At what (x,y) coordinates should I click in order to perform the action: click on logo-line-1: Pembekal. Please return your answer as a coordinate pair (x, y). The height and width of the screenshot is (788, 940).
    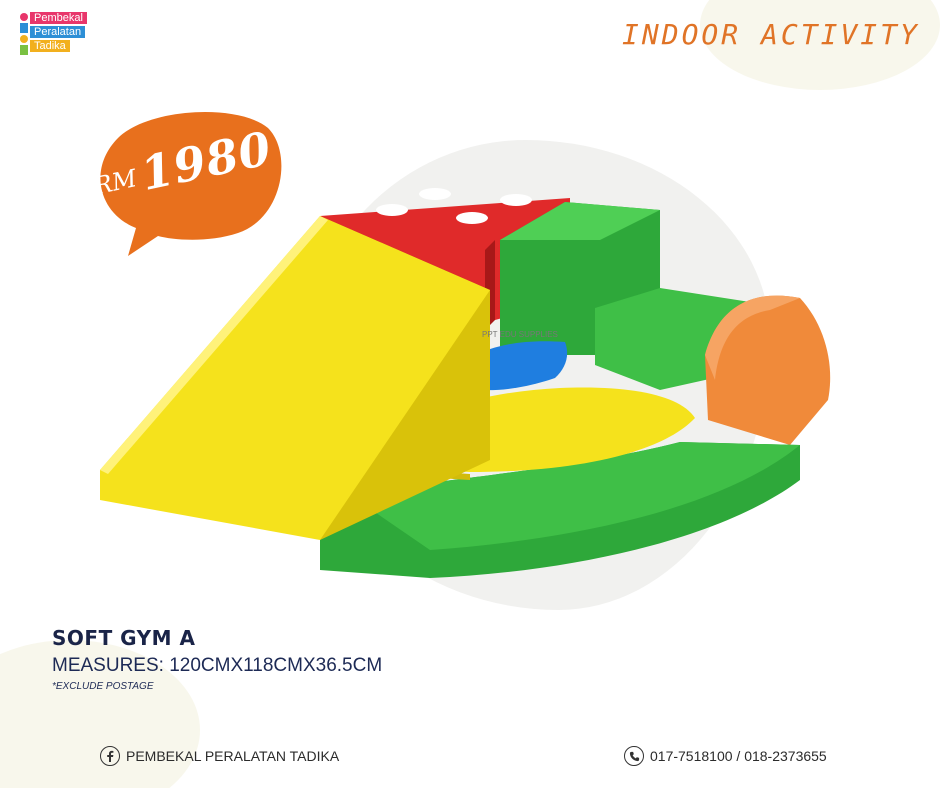
    Looking at the image, I should click on (58, 18).